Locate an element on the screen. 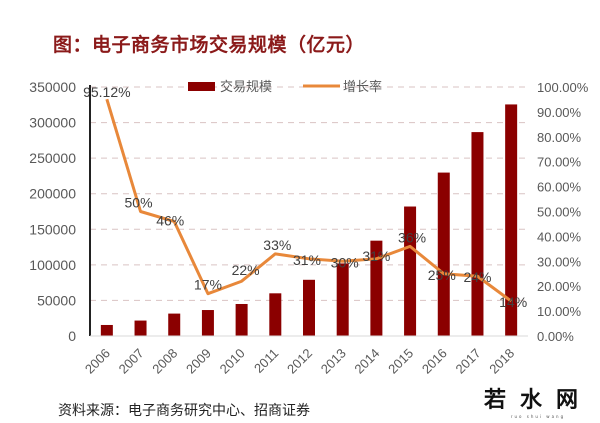 The width and height of the screenshot is (600, 423). x-axis-tick: 2012 is located at coordinates (299, 361).